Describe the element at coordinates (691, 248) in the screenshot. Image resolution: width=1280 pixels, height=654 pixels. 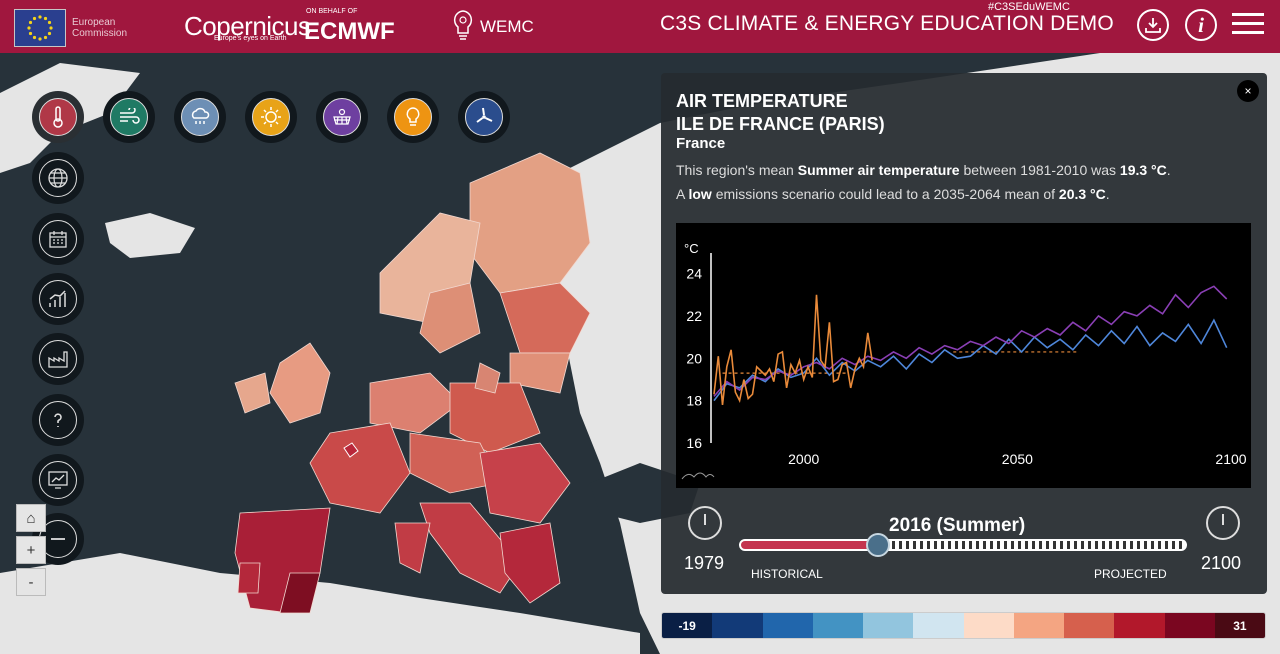
I see `y-axis-label: °C` at that location.